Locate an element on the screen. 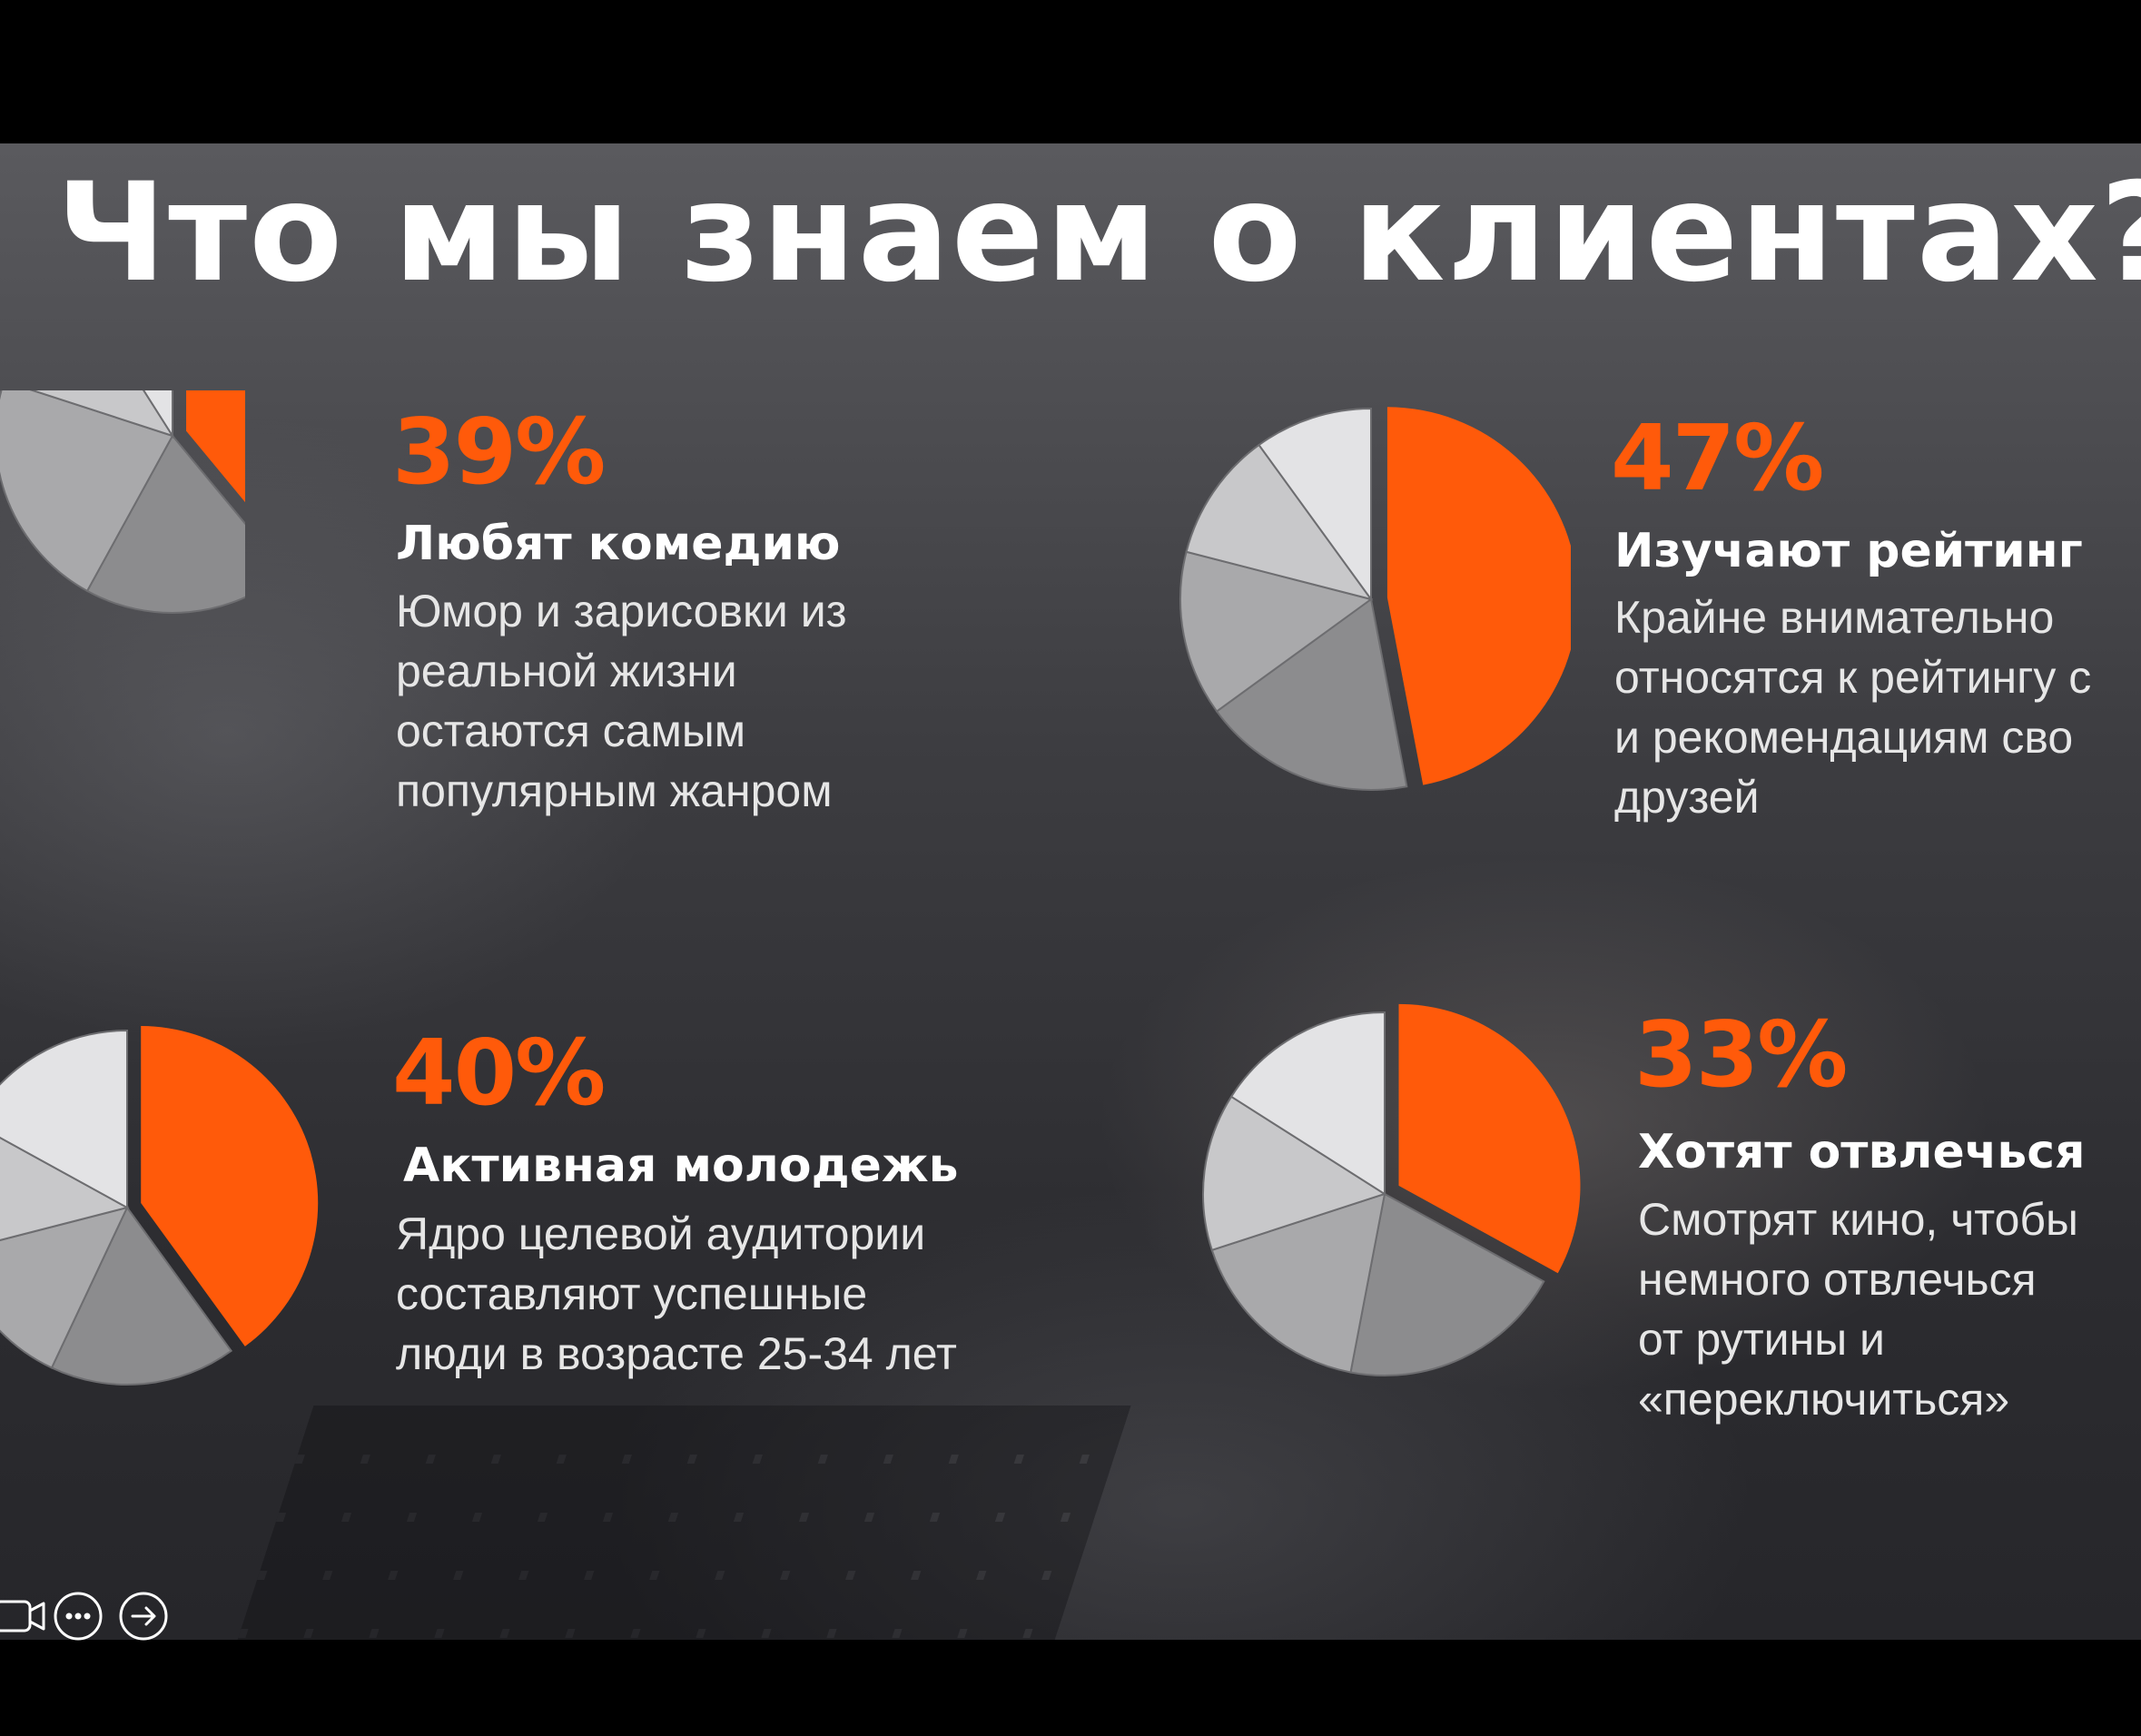  pie-chart-comedy is located at coordinates (122, 502).